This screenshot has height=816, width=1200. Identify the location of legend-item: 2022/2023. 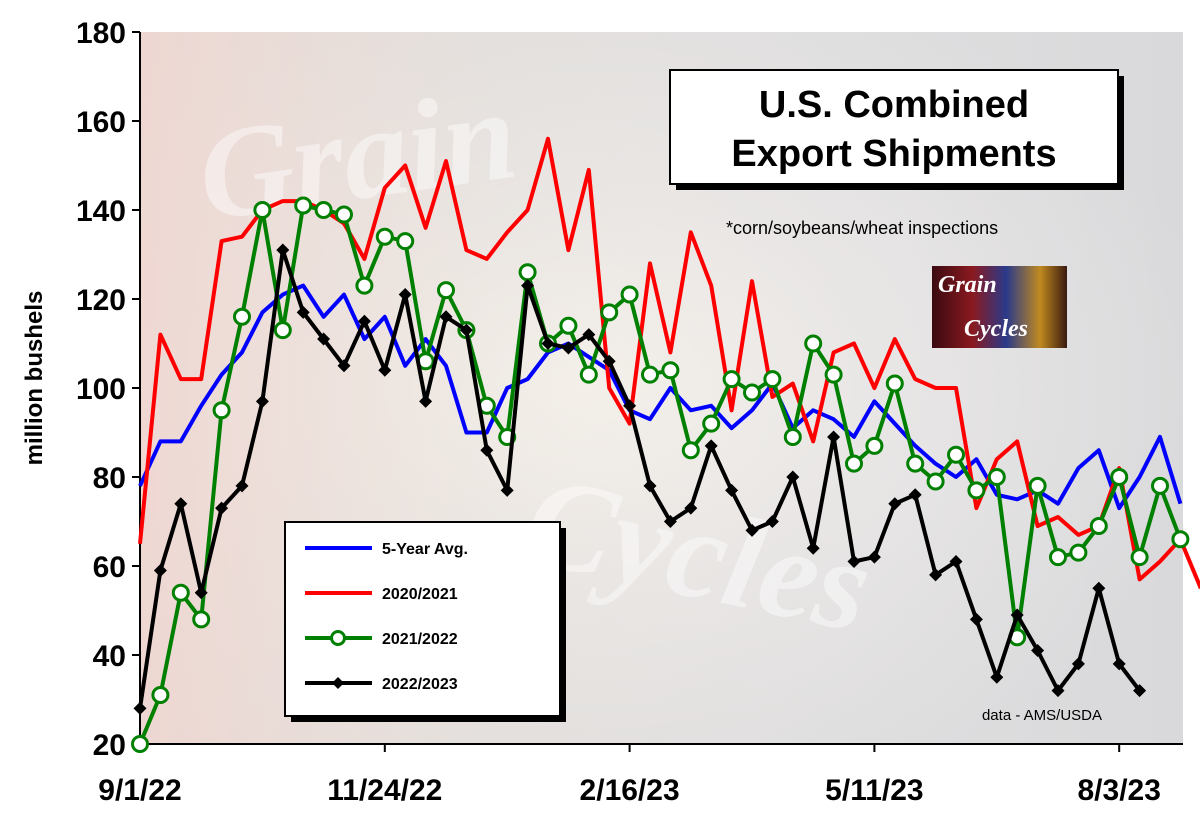
(381, 684).